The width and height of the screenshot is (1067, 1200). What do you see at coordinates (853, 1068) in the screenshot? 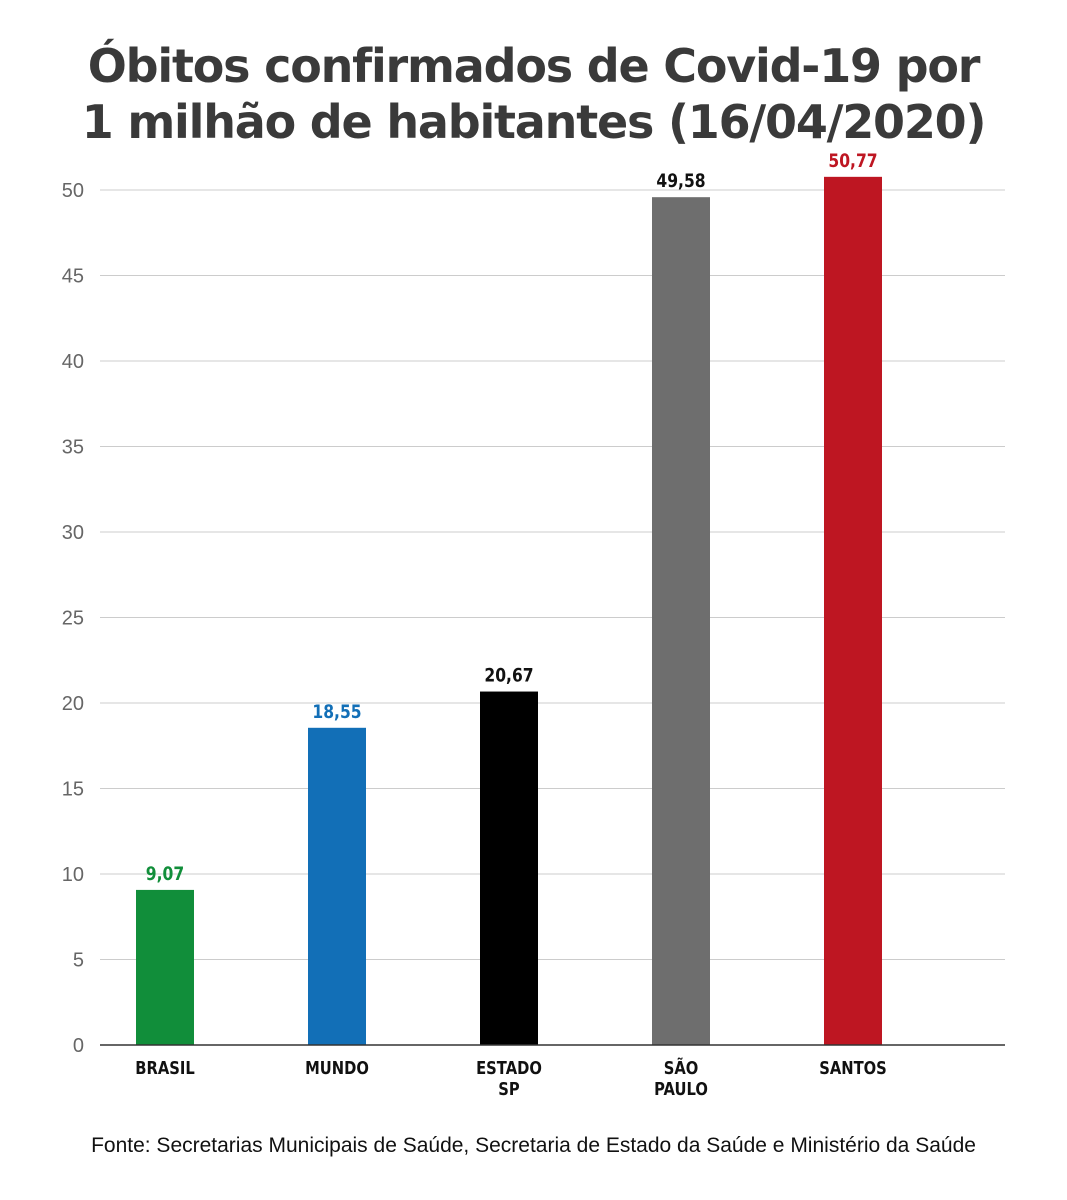
I see `x-tick-label: SANTOS` at bounding box center [853, 1068].